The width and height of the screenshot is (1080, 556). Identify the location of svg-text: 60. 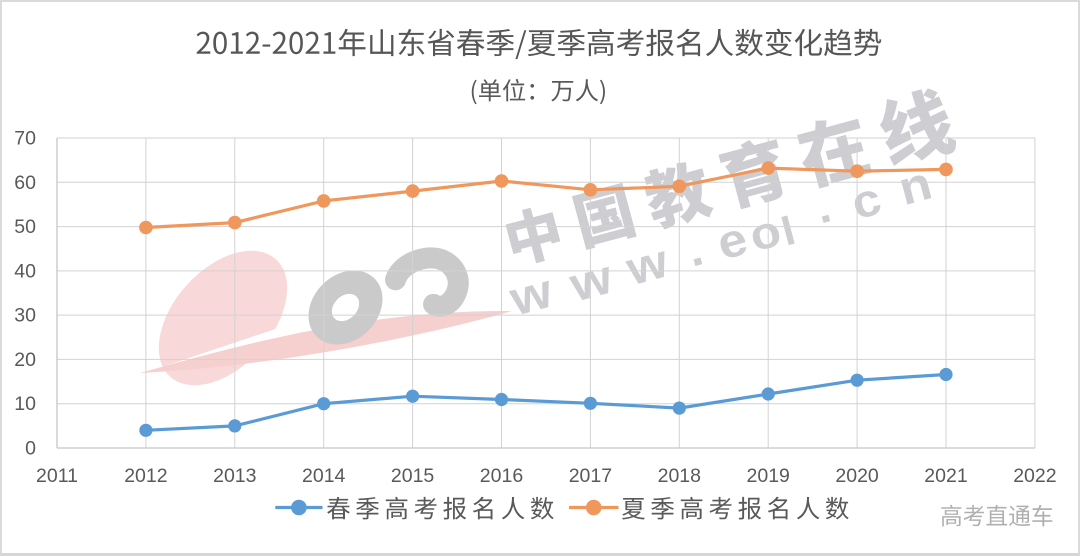
(25, 183).